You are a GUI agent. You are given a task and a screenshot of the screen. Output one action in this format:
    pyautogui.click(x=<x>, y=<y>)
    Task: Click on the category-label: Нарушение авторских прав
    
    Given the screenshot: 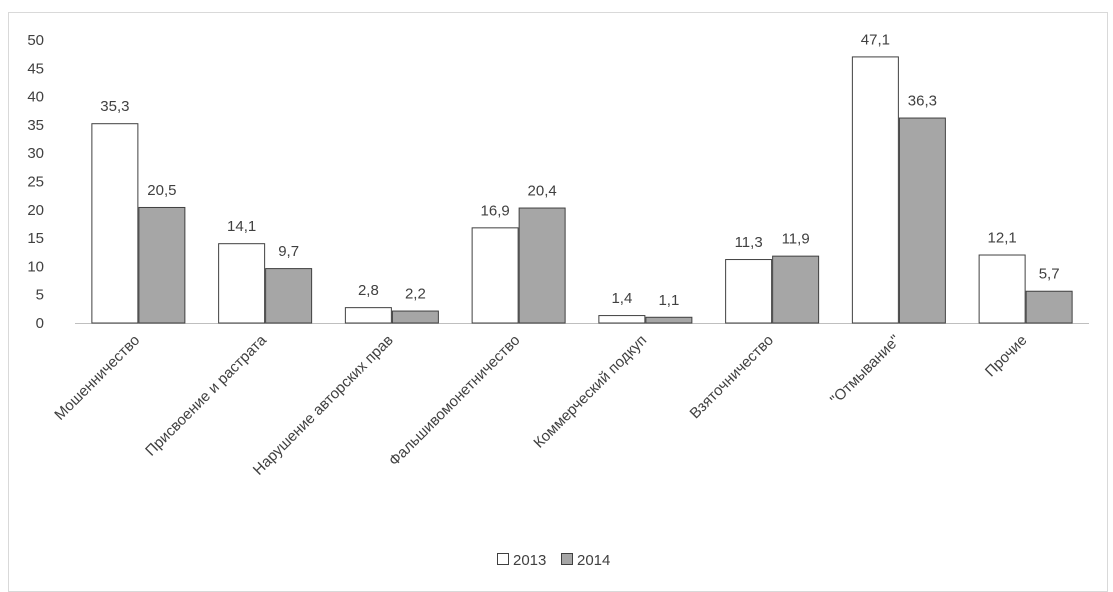 What is the action you would take?
    pyautogui.click(x=323, y=405)
    